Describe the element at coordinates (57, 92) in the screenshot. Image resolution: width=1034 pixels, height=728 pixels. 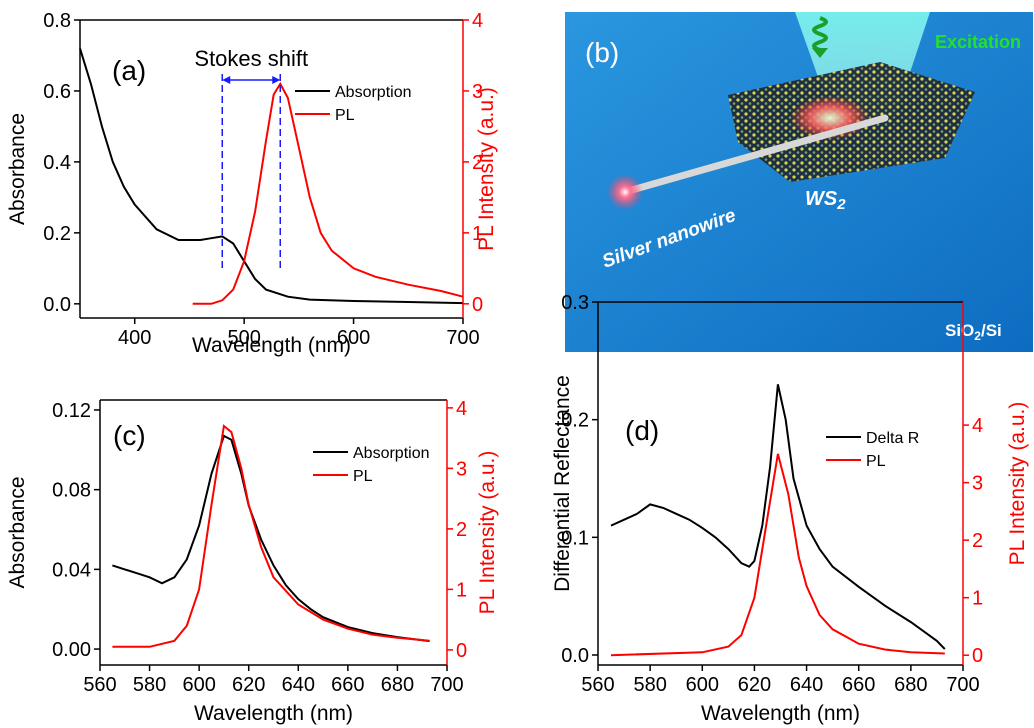
I see `y-tick-label: 0.6` at that location.